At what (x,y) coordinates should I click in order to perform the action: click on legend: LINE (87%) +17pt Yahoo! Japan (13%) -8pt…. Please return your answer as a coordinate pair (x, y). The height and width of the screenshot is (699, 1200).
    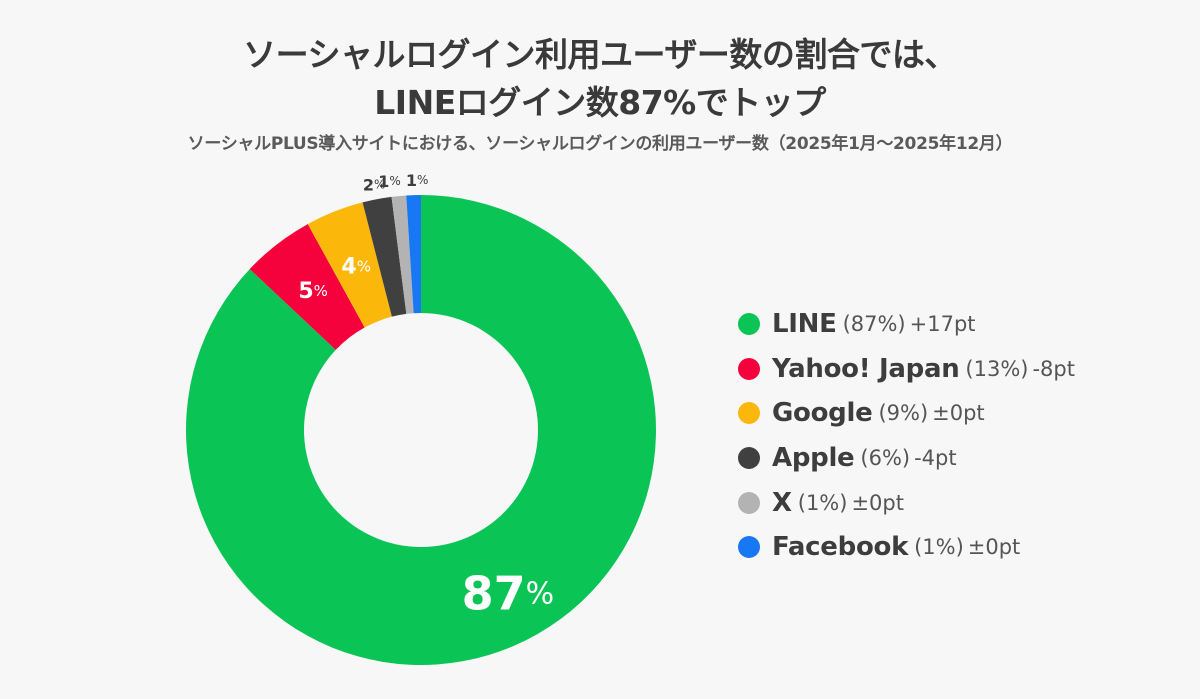
    Looking at the image, I should click on (906, 436).